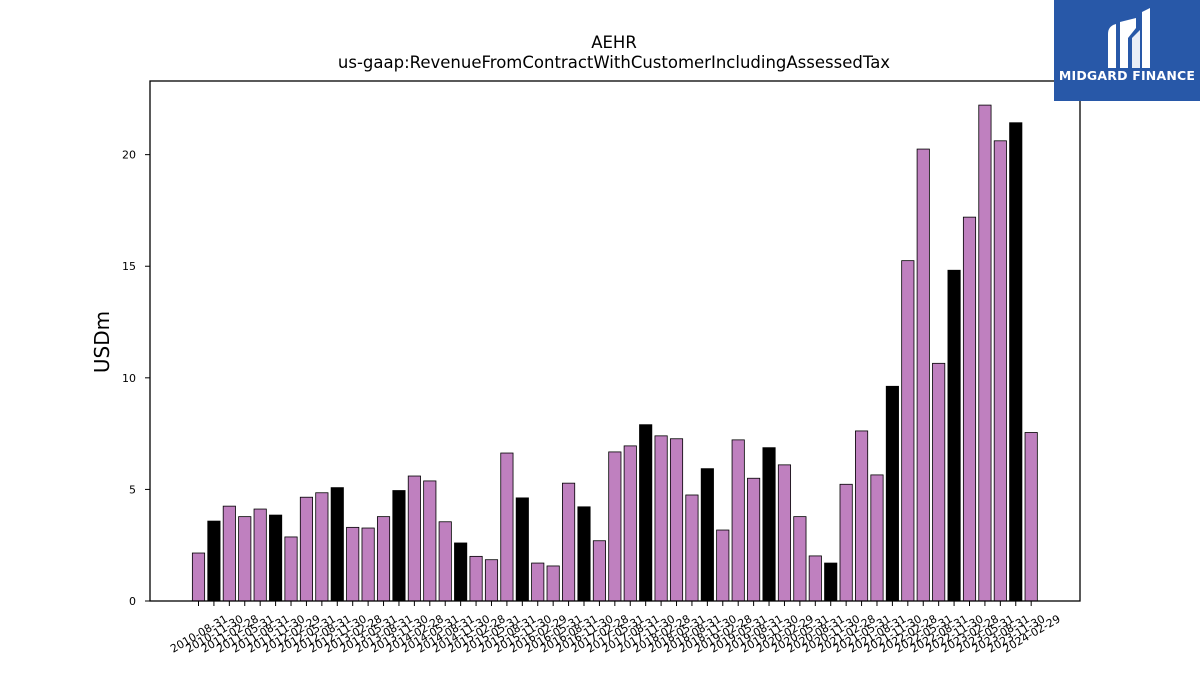 The image size is (1200, 675). What do you see at coordinates (129, 155) in the screenshot?
I see `y-tick-label: 20` at bounding box center [129, 155].